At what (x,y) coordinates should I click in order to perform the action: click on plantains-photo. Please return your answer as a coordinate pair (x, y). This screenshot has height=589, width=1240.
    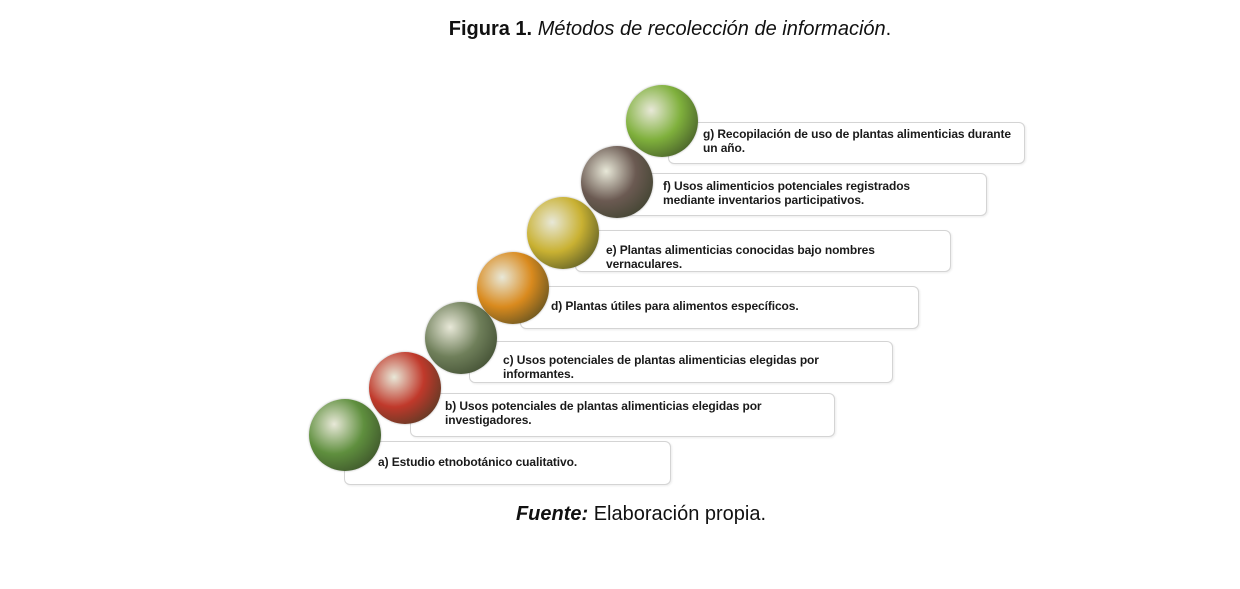
    Looking at the image, I should click on (662, 121).